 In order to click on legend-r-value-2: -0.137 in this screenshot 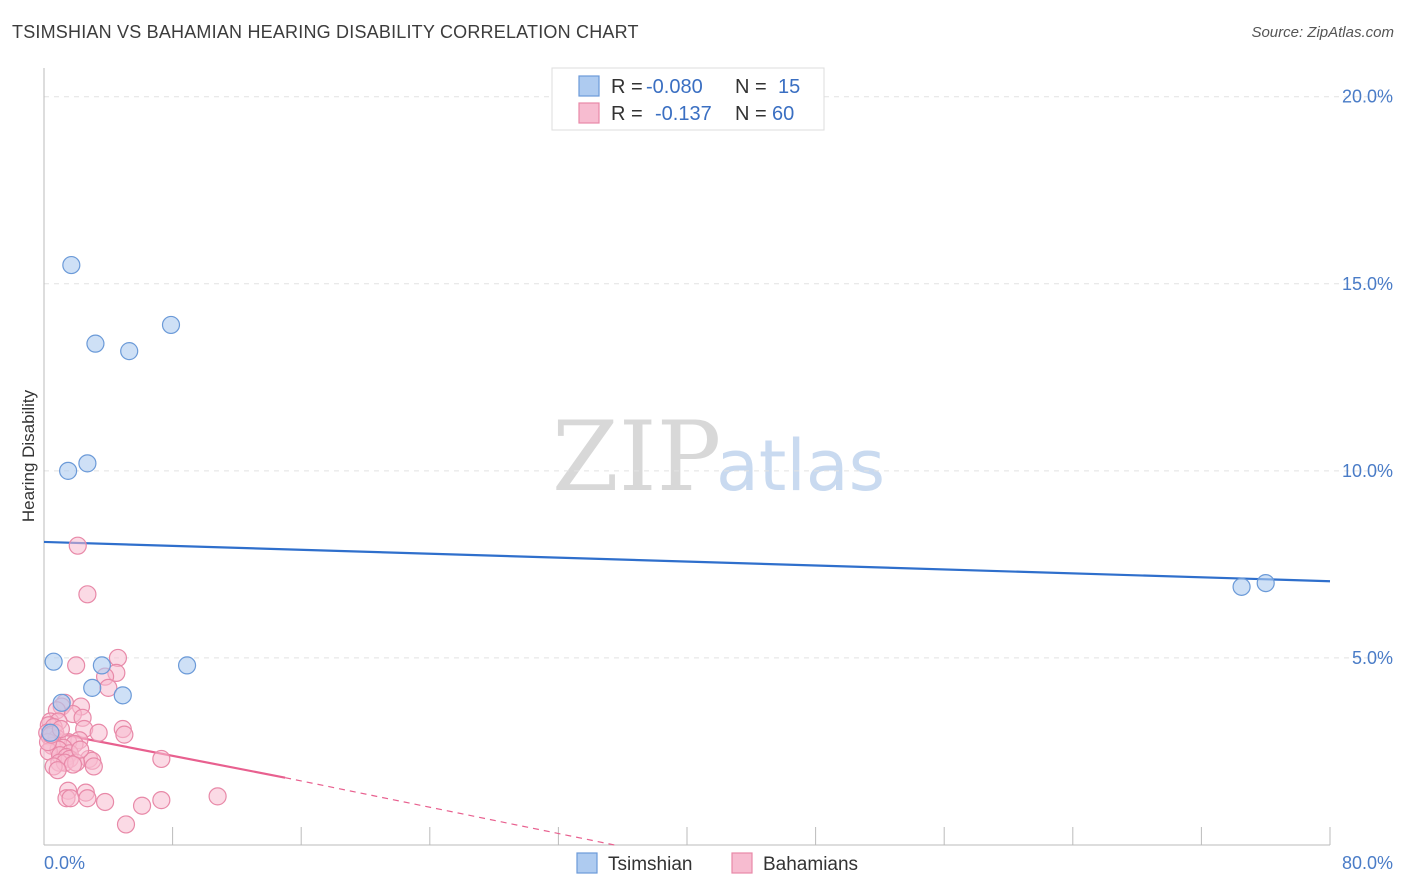, I will do `click(683, 114)`.